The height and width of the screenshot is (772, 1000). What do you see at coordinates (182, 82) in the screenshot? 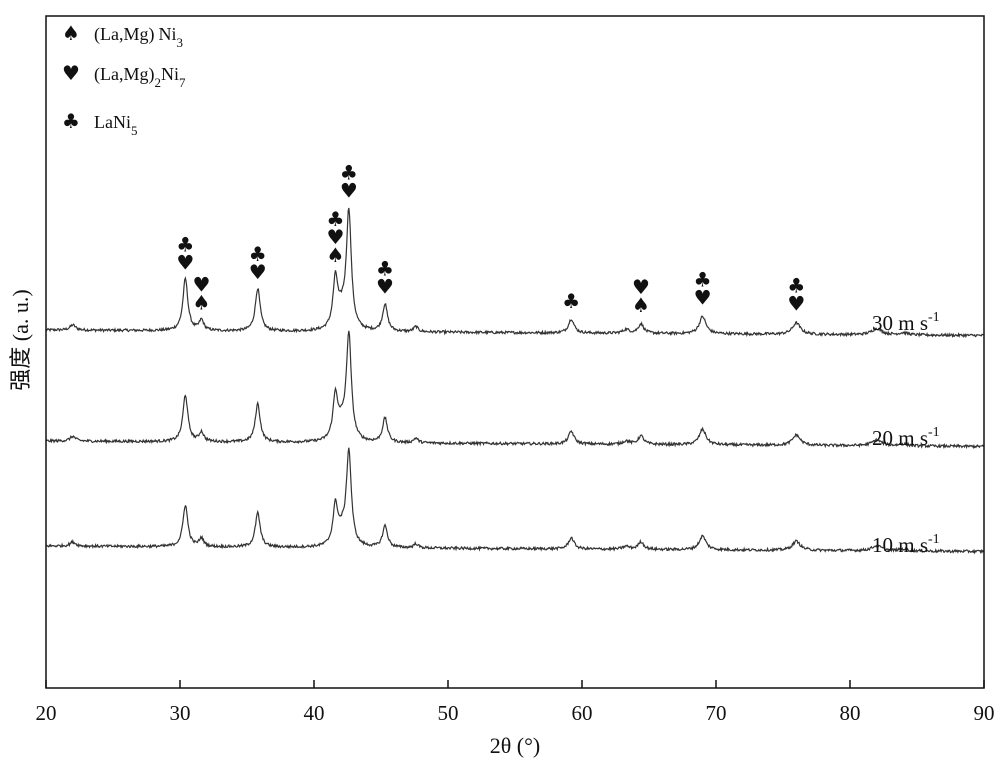
I see `legend-subscript: 7` at bounding box center [182, 82].